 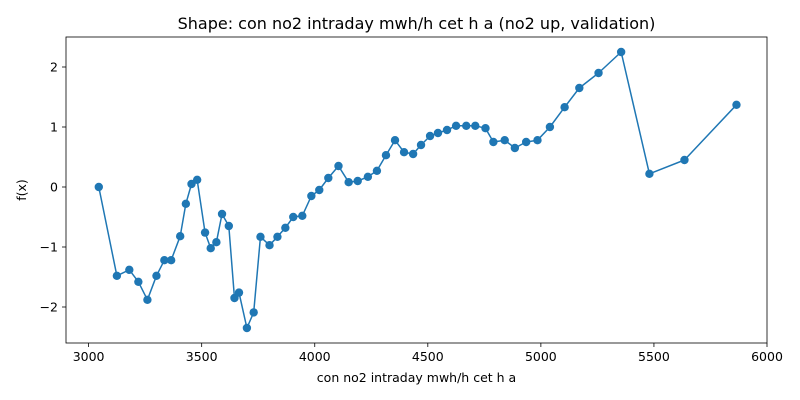 I want to click on x-tick-label: 4500, so click(x=428, y=356).